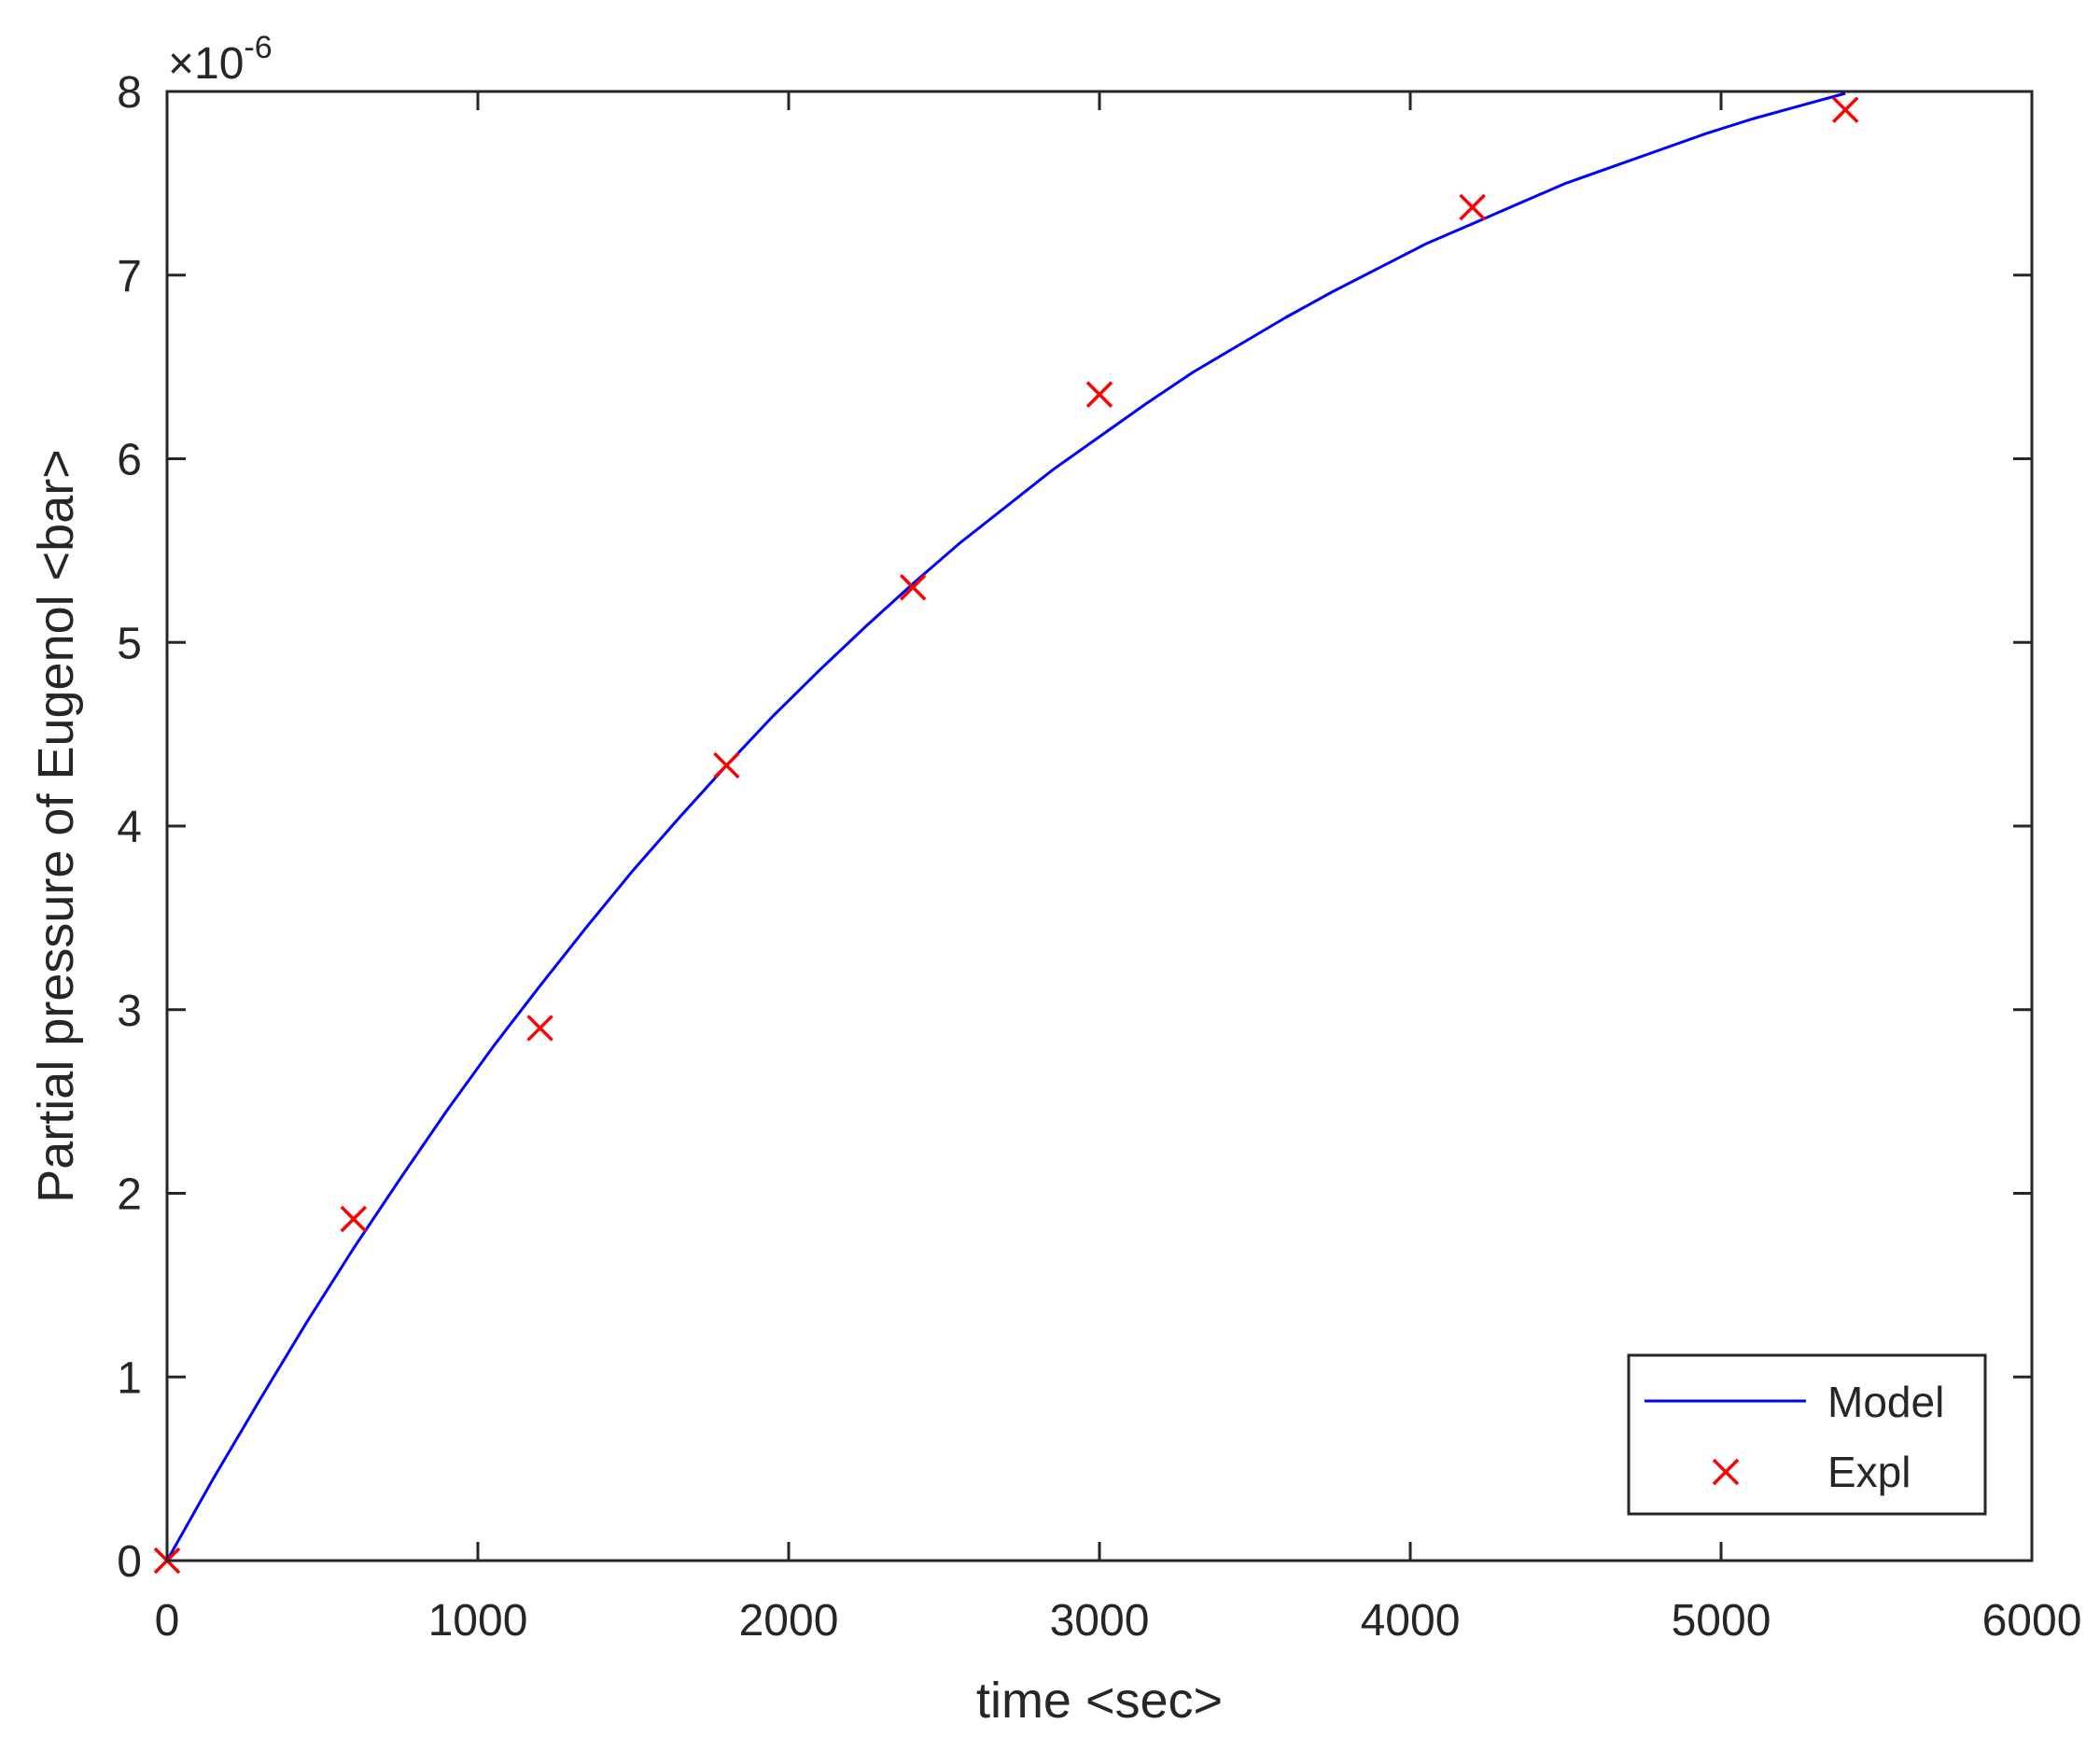 The width and height of the screenshot is (2100, 1737). What do you see at coordinates (1721, 1621) in the screenshot?
I see `x-tick-label: 5000` at bounding box center [1721, 1621].